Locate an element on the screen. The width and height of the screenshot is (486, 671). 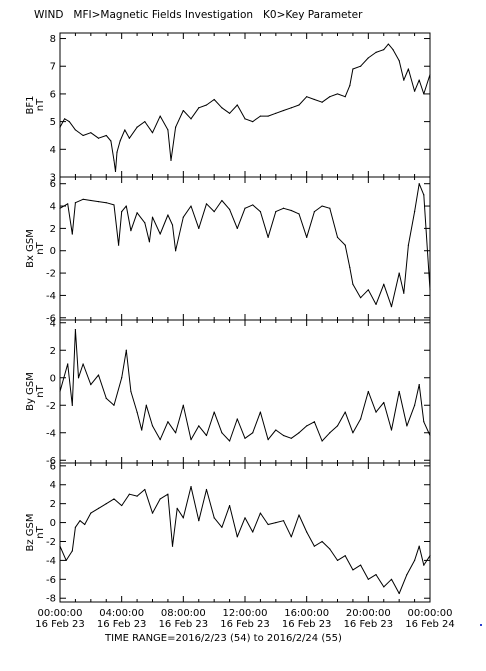
y-tick-label: -6 is located at coordinates (51, 318).